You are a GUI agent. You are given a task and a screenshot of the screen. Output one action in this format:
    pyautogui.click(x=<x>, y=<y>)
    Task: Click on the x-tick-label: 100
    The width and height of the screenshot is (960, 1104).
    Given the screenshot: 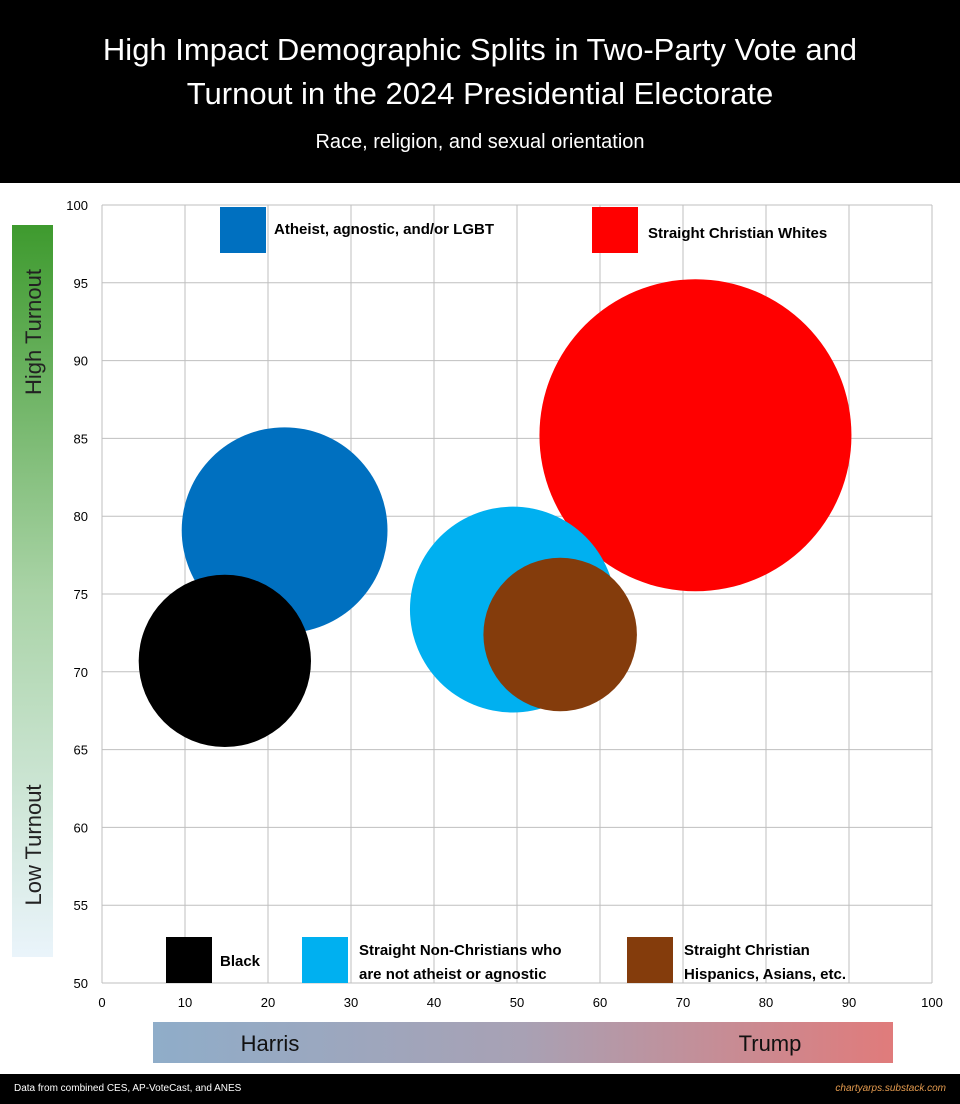 What is the action you would take?
    pyautogui.click(x=932, y=1002)
    